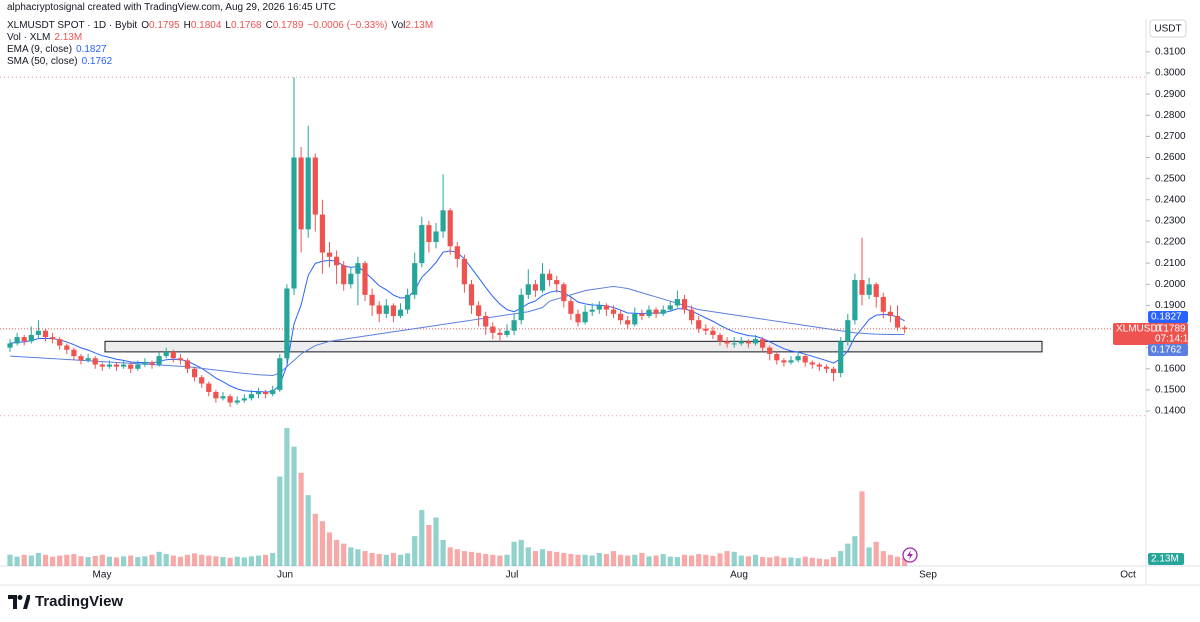 This screenshot has height=622, width=1200. I want to click on y-tick-label: 0.1600, so click(1170, 368).